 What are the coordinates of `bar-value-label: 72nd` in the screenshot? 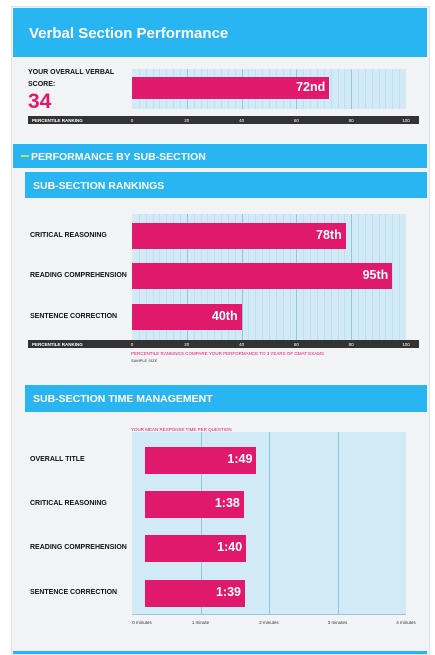 It's located at (311, 87).